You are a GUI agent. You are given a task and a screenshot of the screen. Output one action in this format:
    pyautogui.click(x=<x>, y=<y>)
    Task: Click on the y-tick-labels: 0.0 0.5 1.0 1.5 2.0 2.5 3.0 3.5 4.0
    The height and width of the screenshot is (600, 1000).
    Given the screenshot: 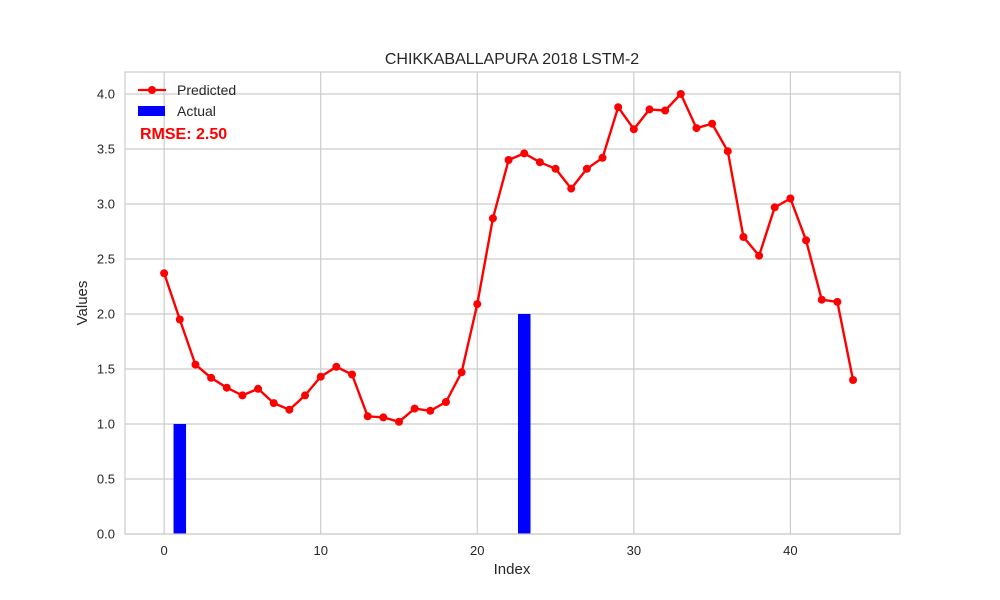 What is the action you would take?
    pyautogui.click(x=106, y=314)
    